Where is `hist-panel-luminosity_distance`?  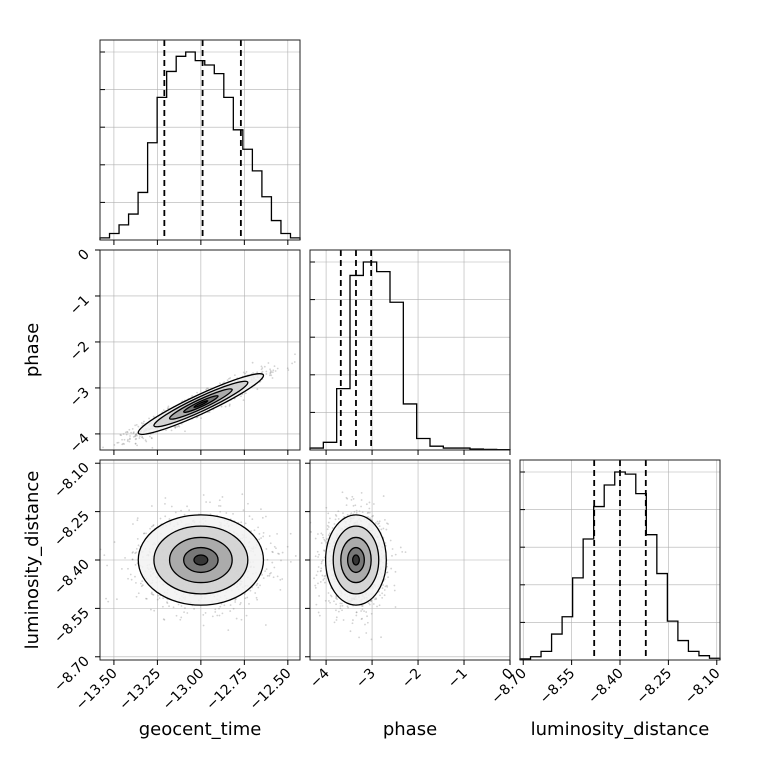
hist-panel-luminosity_distance is located at coordinates (620, 562).